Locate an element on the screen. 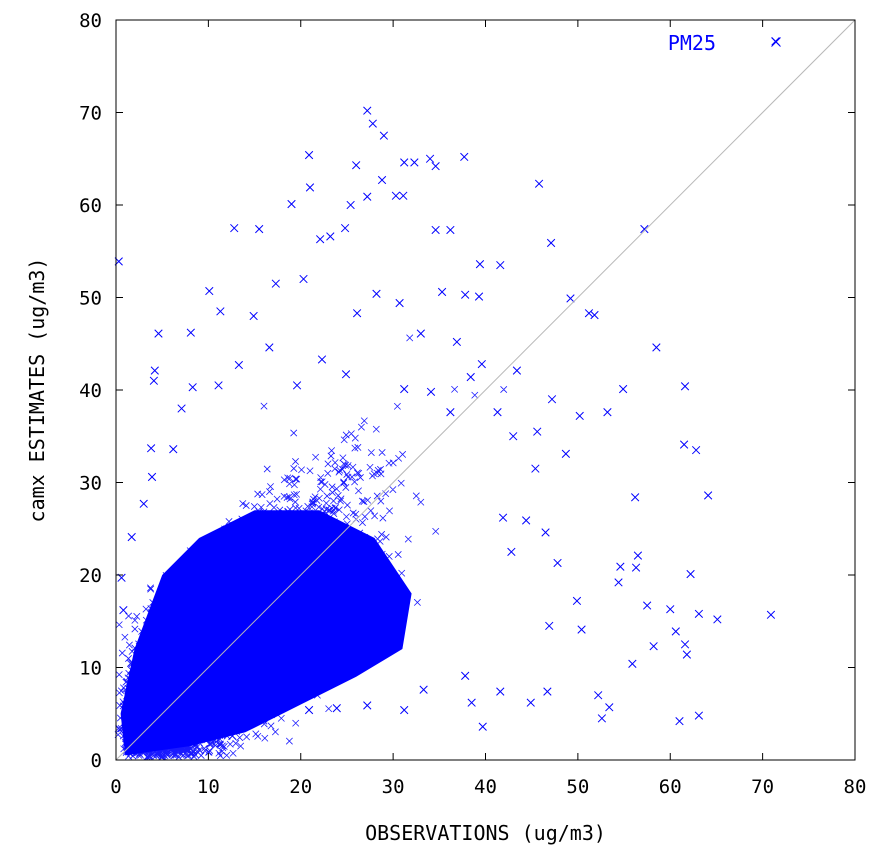 Image resolution: width=876 pixels, height=856 pixels. x-tick-label: 0 is located at coordinates (115, 787).